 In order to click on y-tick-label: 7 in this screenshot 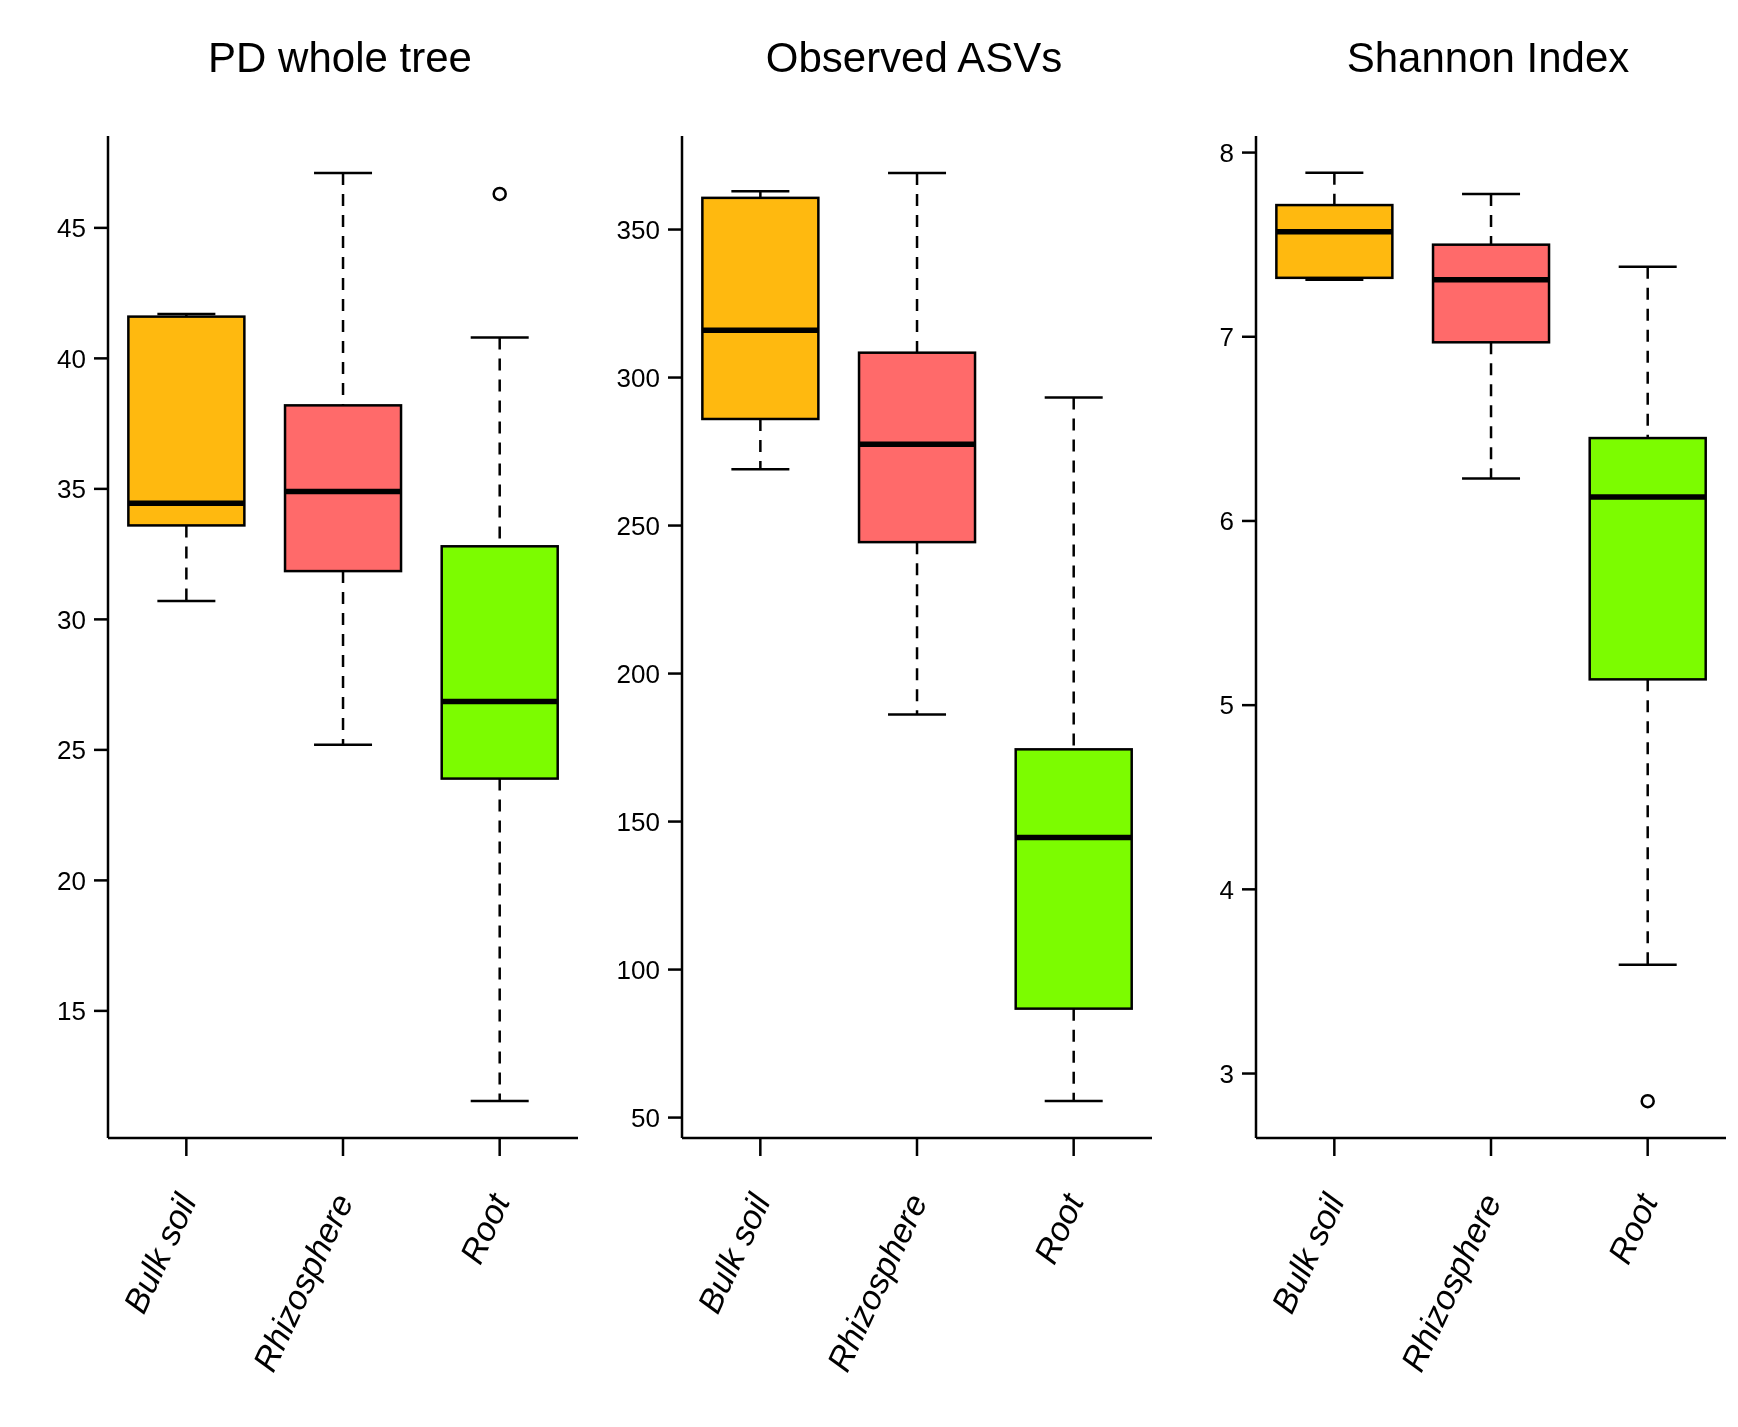, I will do `click(1226, 337)`.